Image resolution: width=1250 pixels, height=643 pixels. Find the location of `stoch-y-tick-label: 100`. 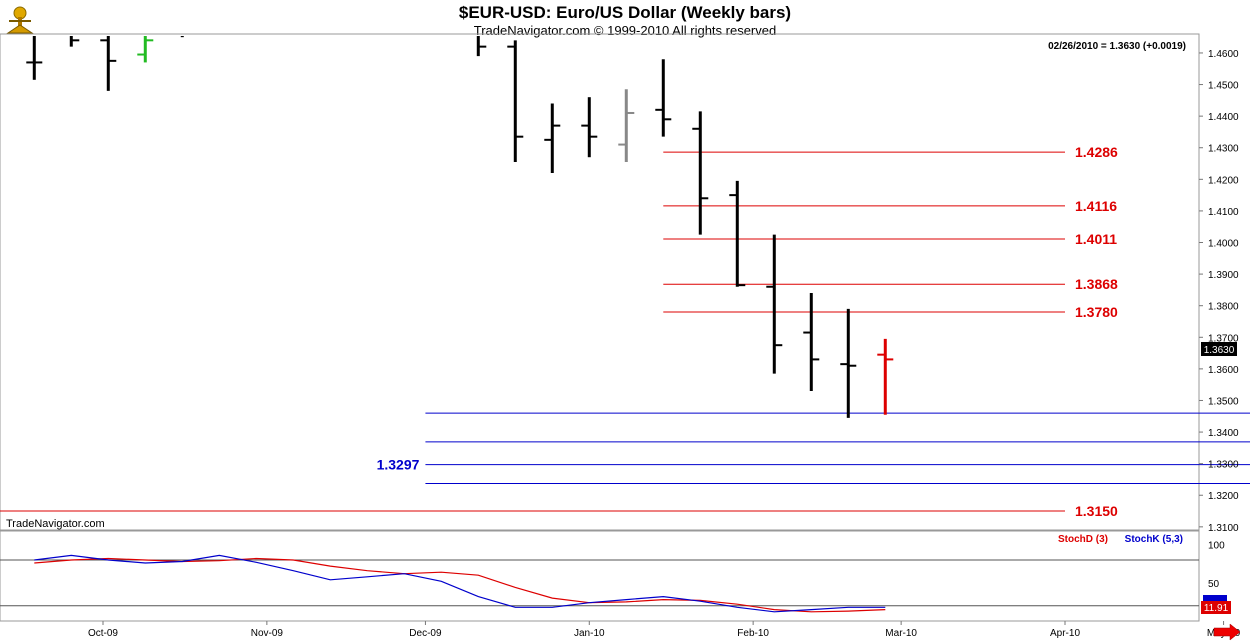

stoch-y-tick-label: 100 is located at coordinates (1216, 546).